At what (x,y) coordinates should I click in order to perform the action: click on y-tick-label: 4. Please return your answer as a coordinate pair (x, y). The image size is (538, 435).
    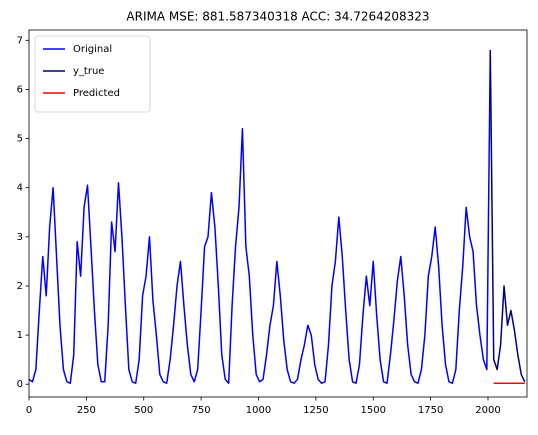
    Looking at the image, I should click on (20, 188).